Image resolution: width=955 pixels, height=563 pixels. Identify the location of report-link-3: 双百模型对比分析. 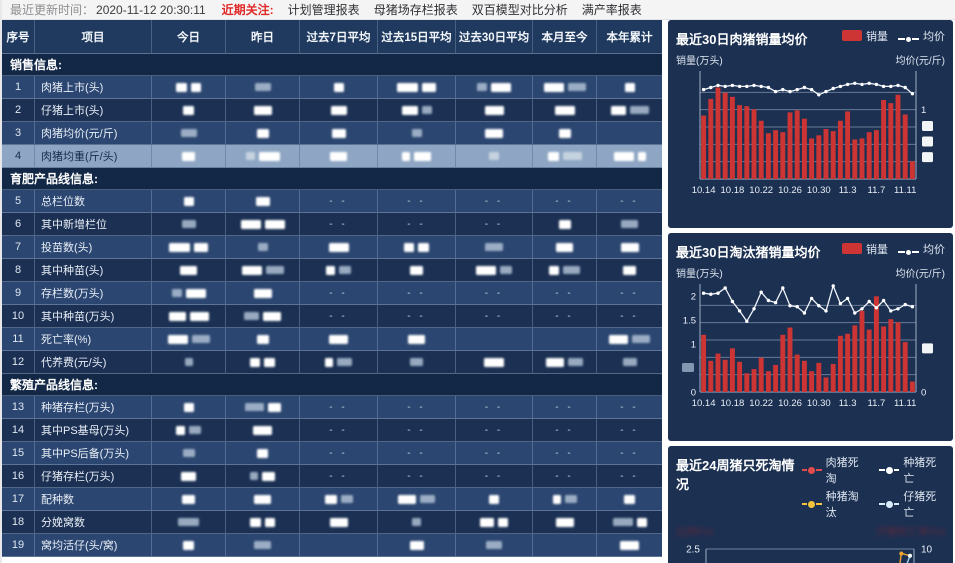
(519, 10).